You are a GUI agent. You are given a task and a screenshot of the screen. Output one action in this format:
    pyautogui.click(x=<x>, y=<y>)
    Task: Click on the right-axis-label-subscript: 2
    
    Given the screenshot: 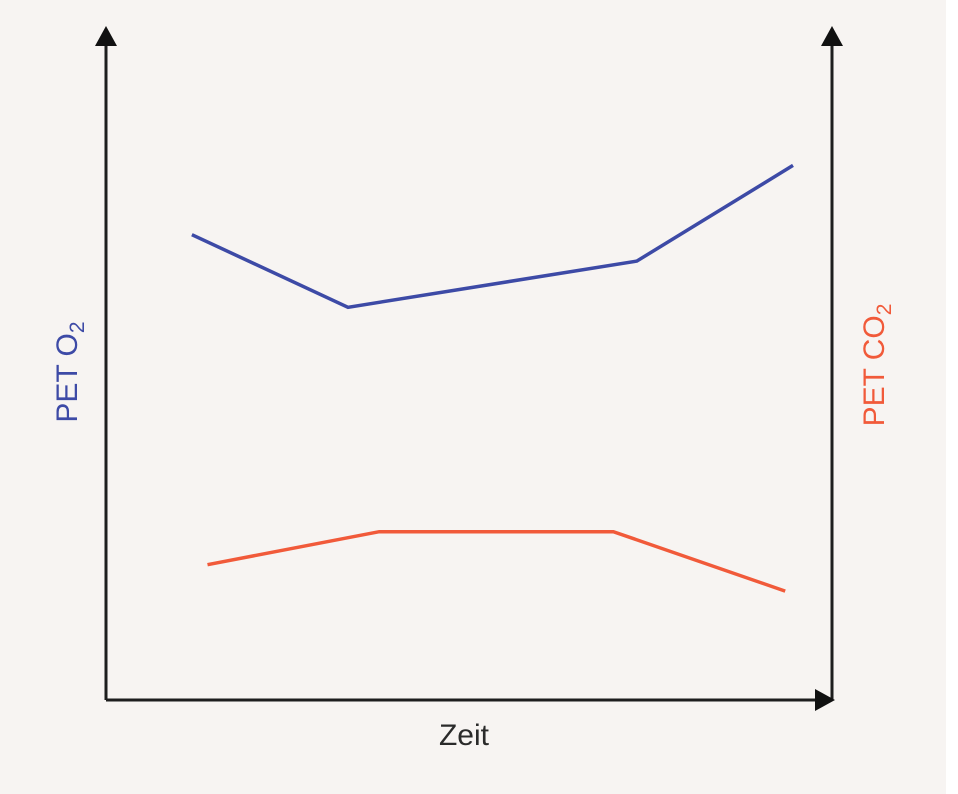 What is the action you would take?
    pyautogui.click(x=884, y=310)
    